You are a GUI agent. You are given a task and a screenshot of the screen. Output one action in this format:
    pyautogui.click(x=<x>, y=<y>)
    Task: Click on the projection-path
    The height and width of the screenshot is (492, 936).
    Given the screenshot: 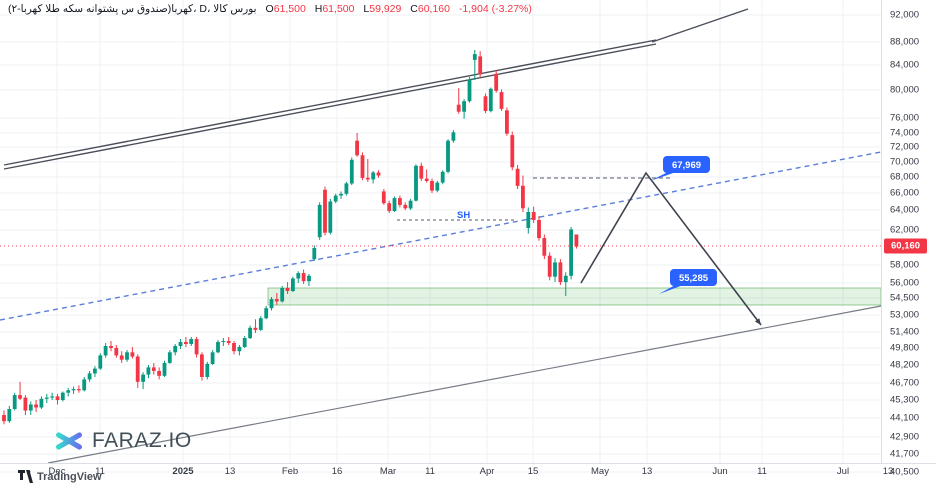 What is the action you would take?
    pyautogui.click(x=671, y=248)
    